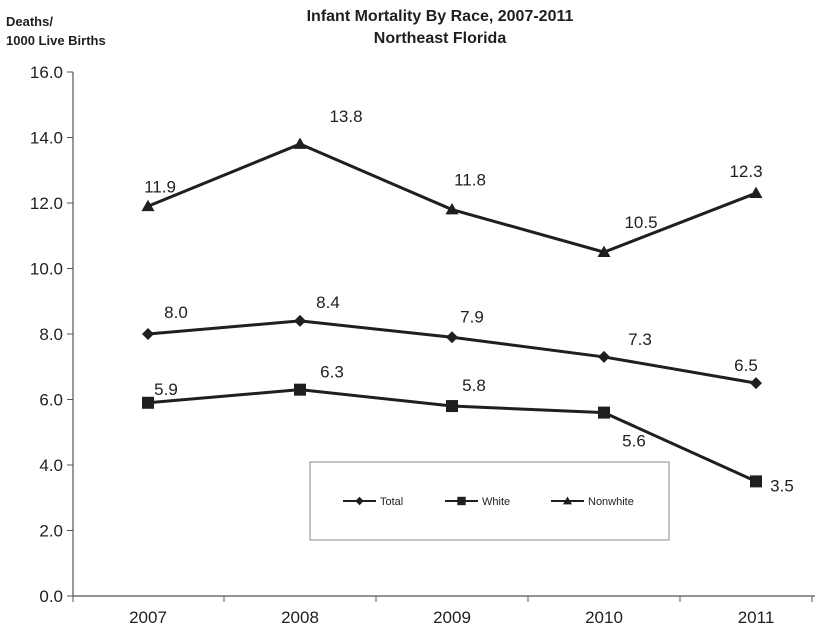  Describe the element at coordinates (300, 617) in the screenshot. I see `x-tick-label: 2008` at that location.